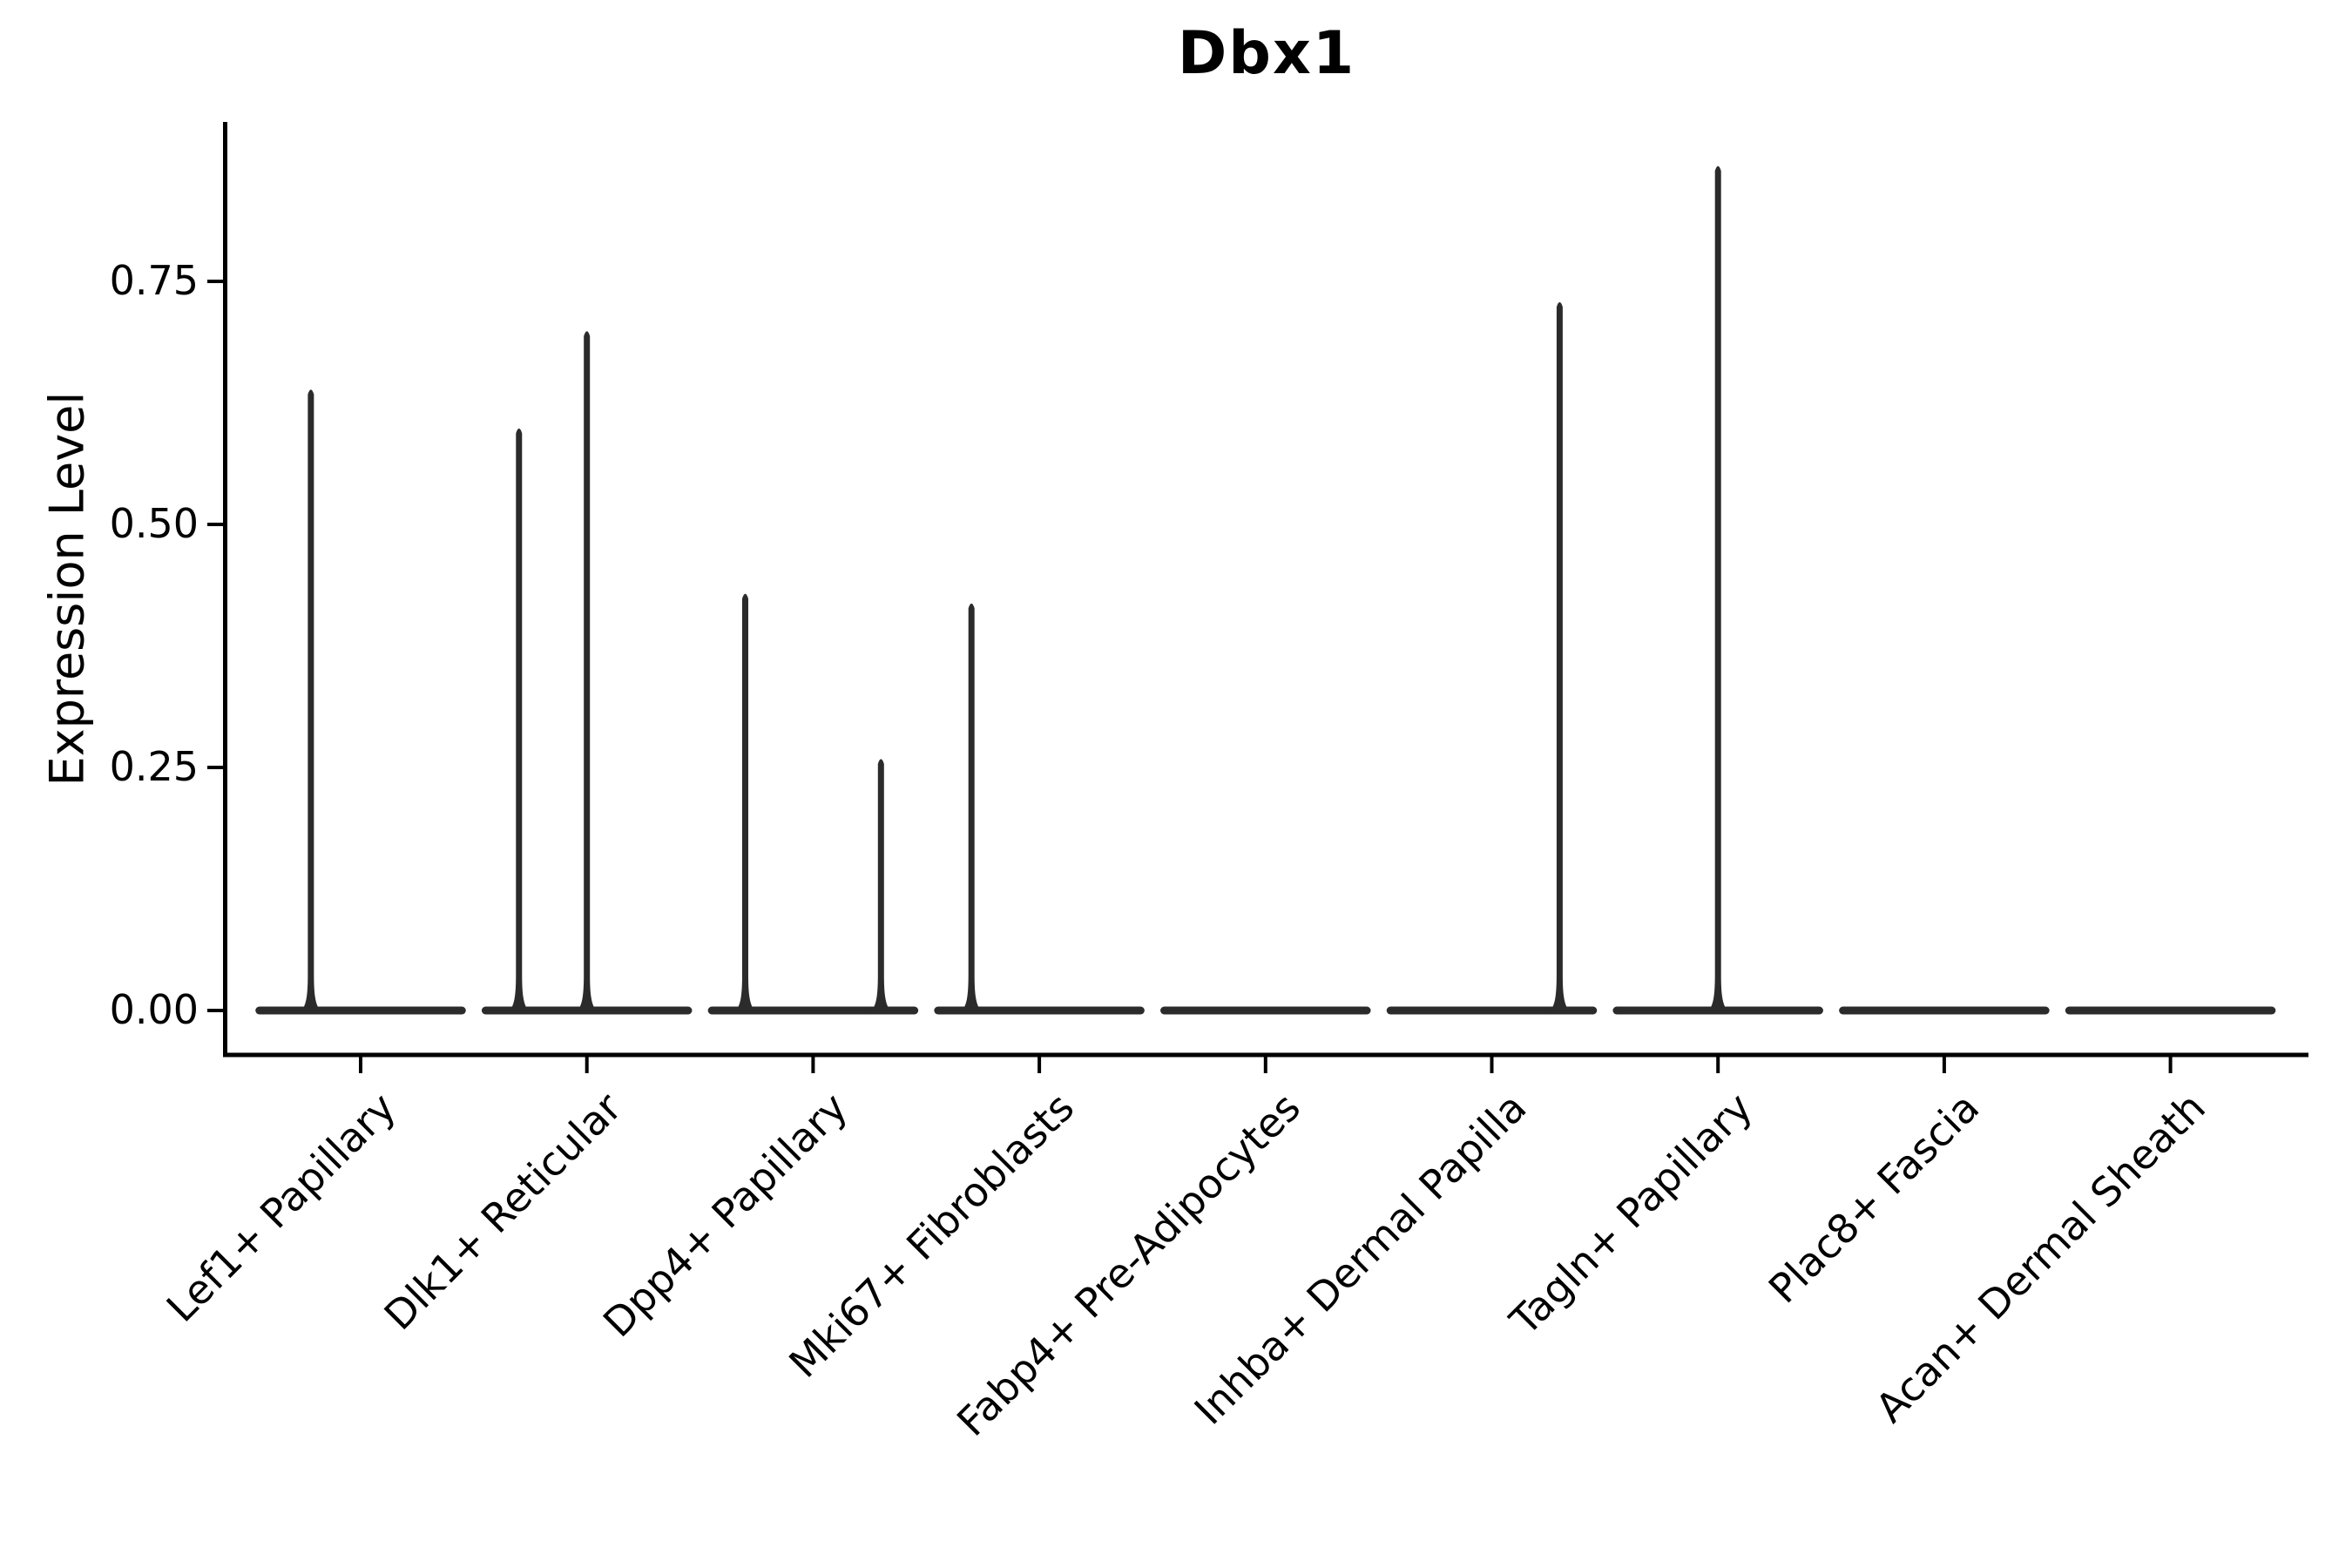 The height and width of the screenshot is (1568, 2352). I want to click on y-tick-label: 0.25, so click(154, 766).